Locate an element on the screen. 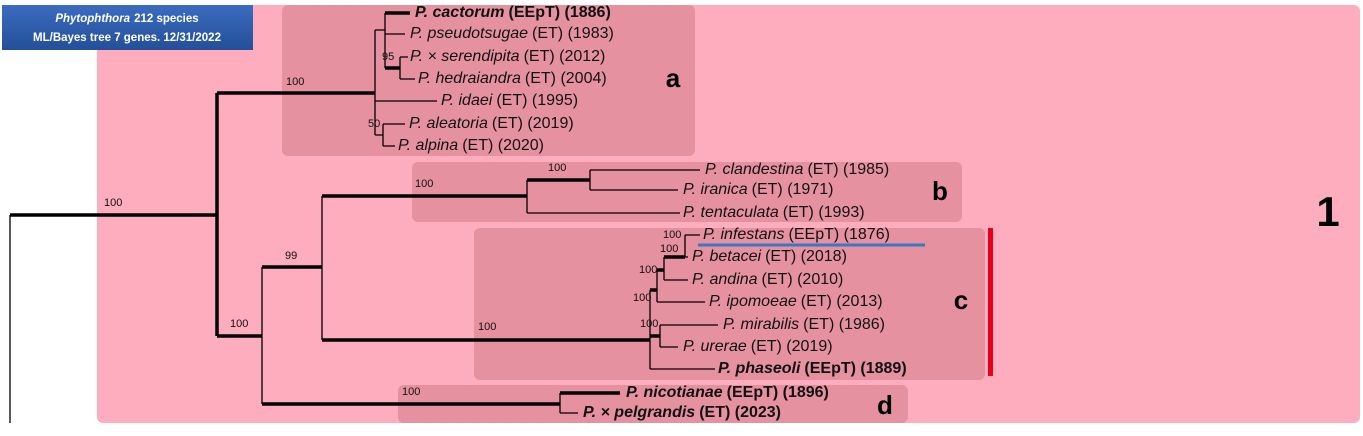  taxon-info: (ET) (2023) is located at coordinates (740, 412).